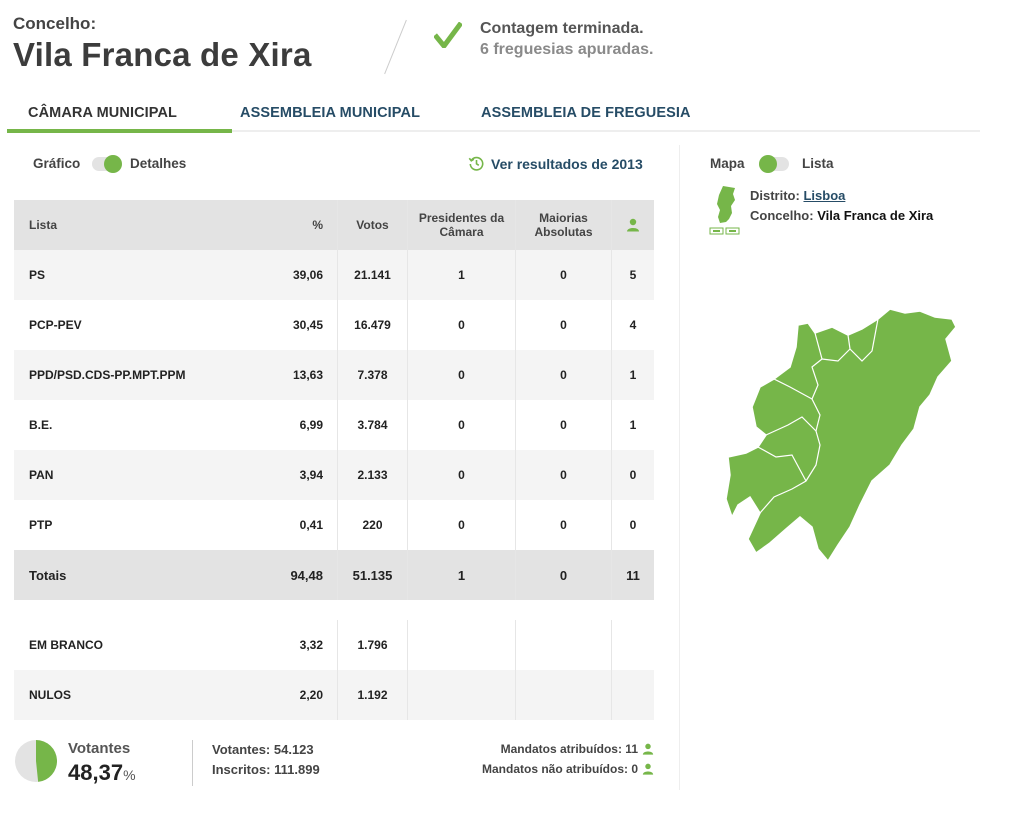 The height and width of the screenshot is (813, 1012). I want to click on turnout-percent: 48,37%, so click(102, 773).